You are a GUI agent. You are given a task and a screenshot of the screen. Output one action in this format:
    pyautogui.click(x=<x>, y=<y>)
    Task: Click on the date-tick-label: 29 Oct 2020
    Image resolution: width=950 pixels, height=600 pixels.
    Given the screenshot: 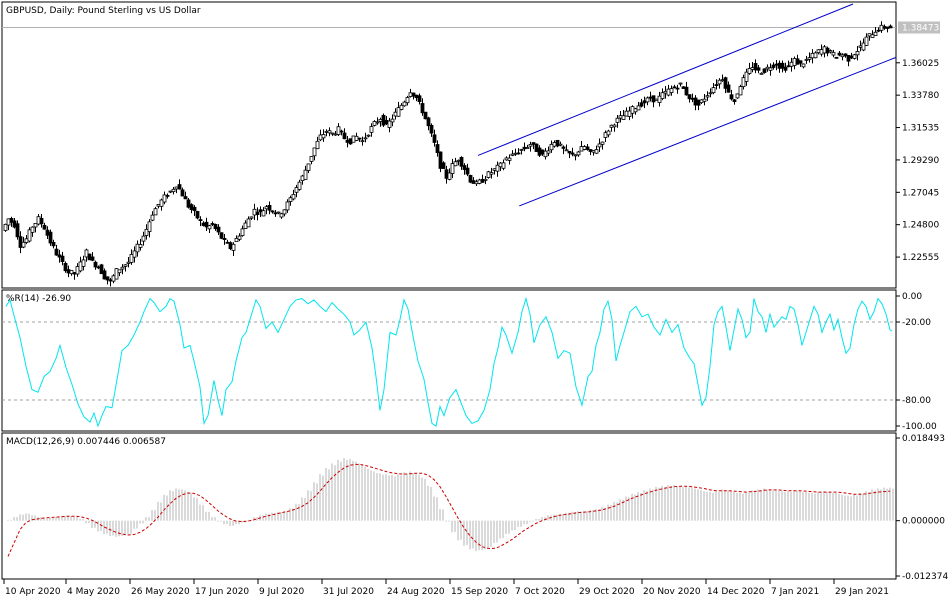 What is the action you would take?
    pyautogui.click(x=607, y=592)
    